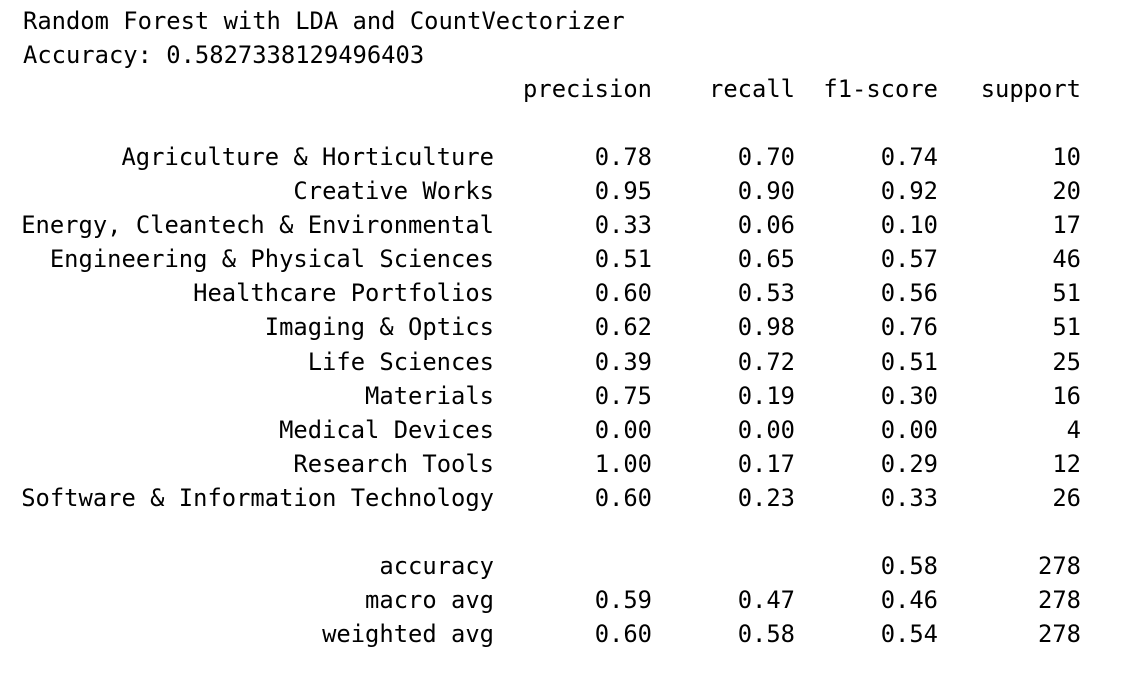 The image size is (1138, 674). I want to click on header-support: support, so click(1030, 89).